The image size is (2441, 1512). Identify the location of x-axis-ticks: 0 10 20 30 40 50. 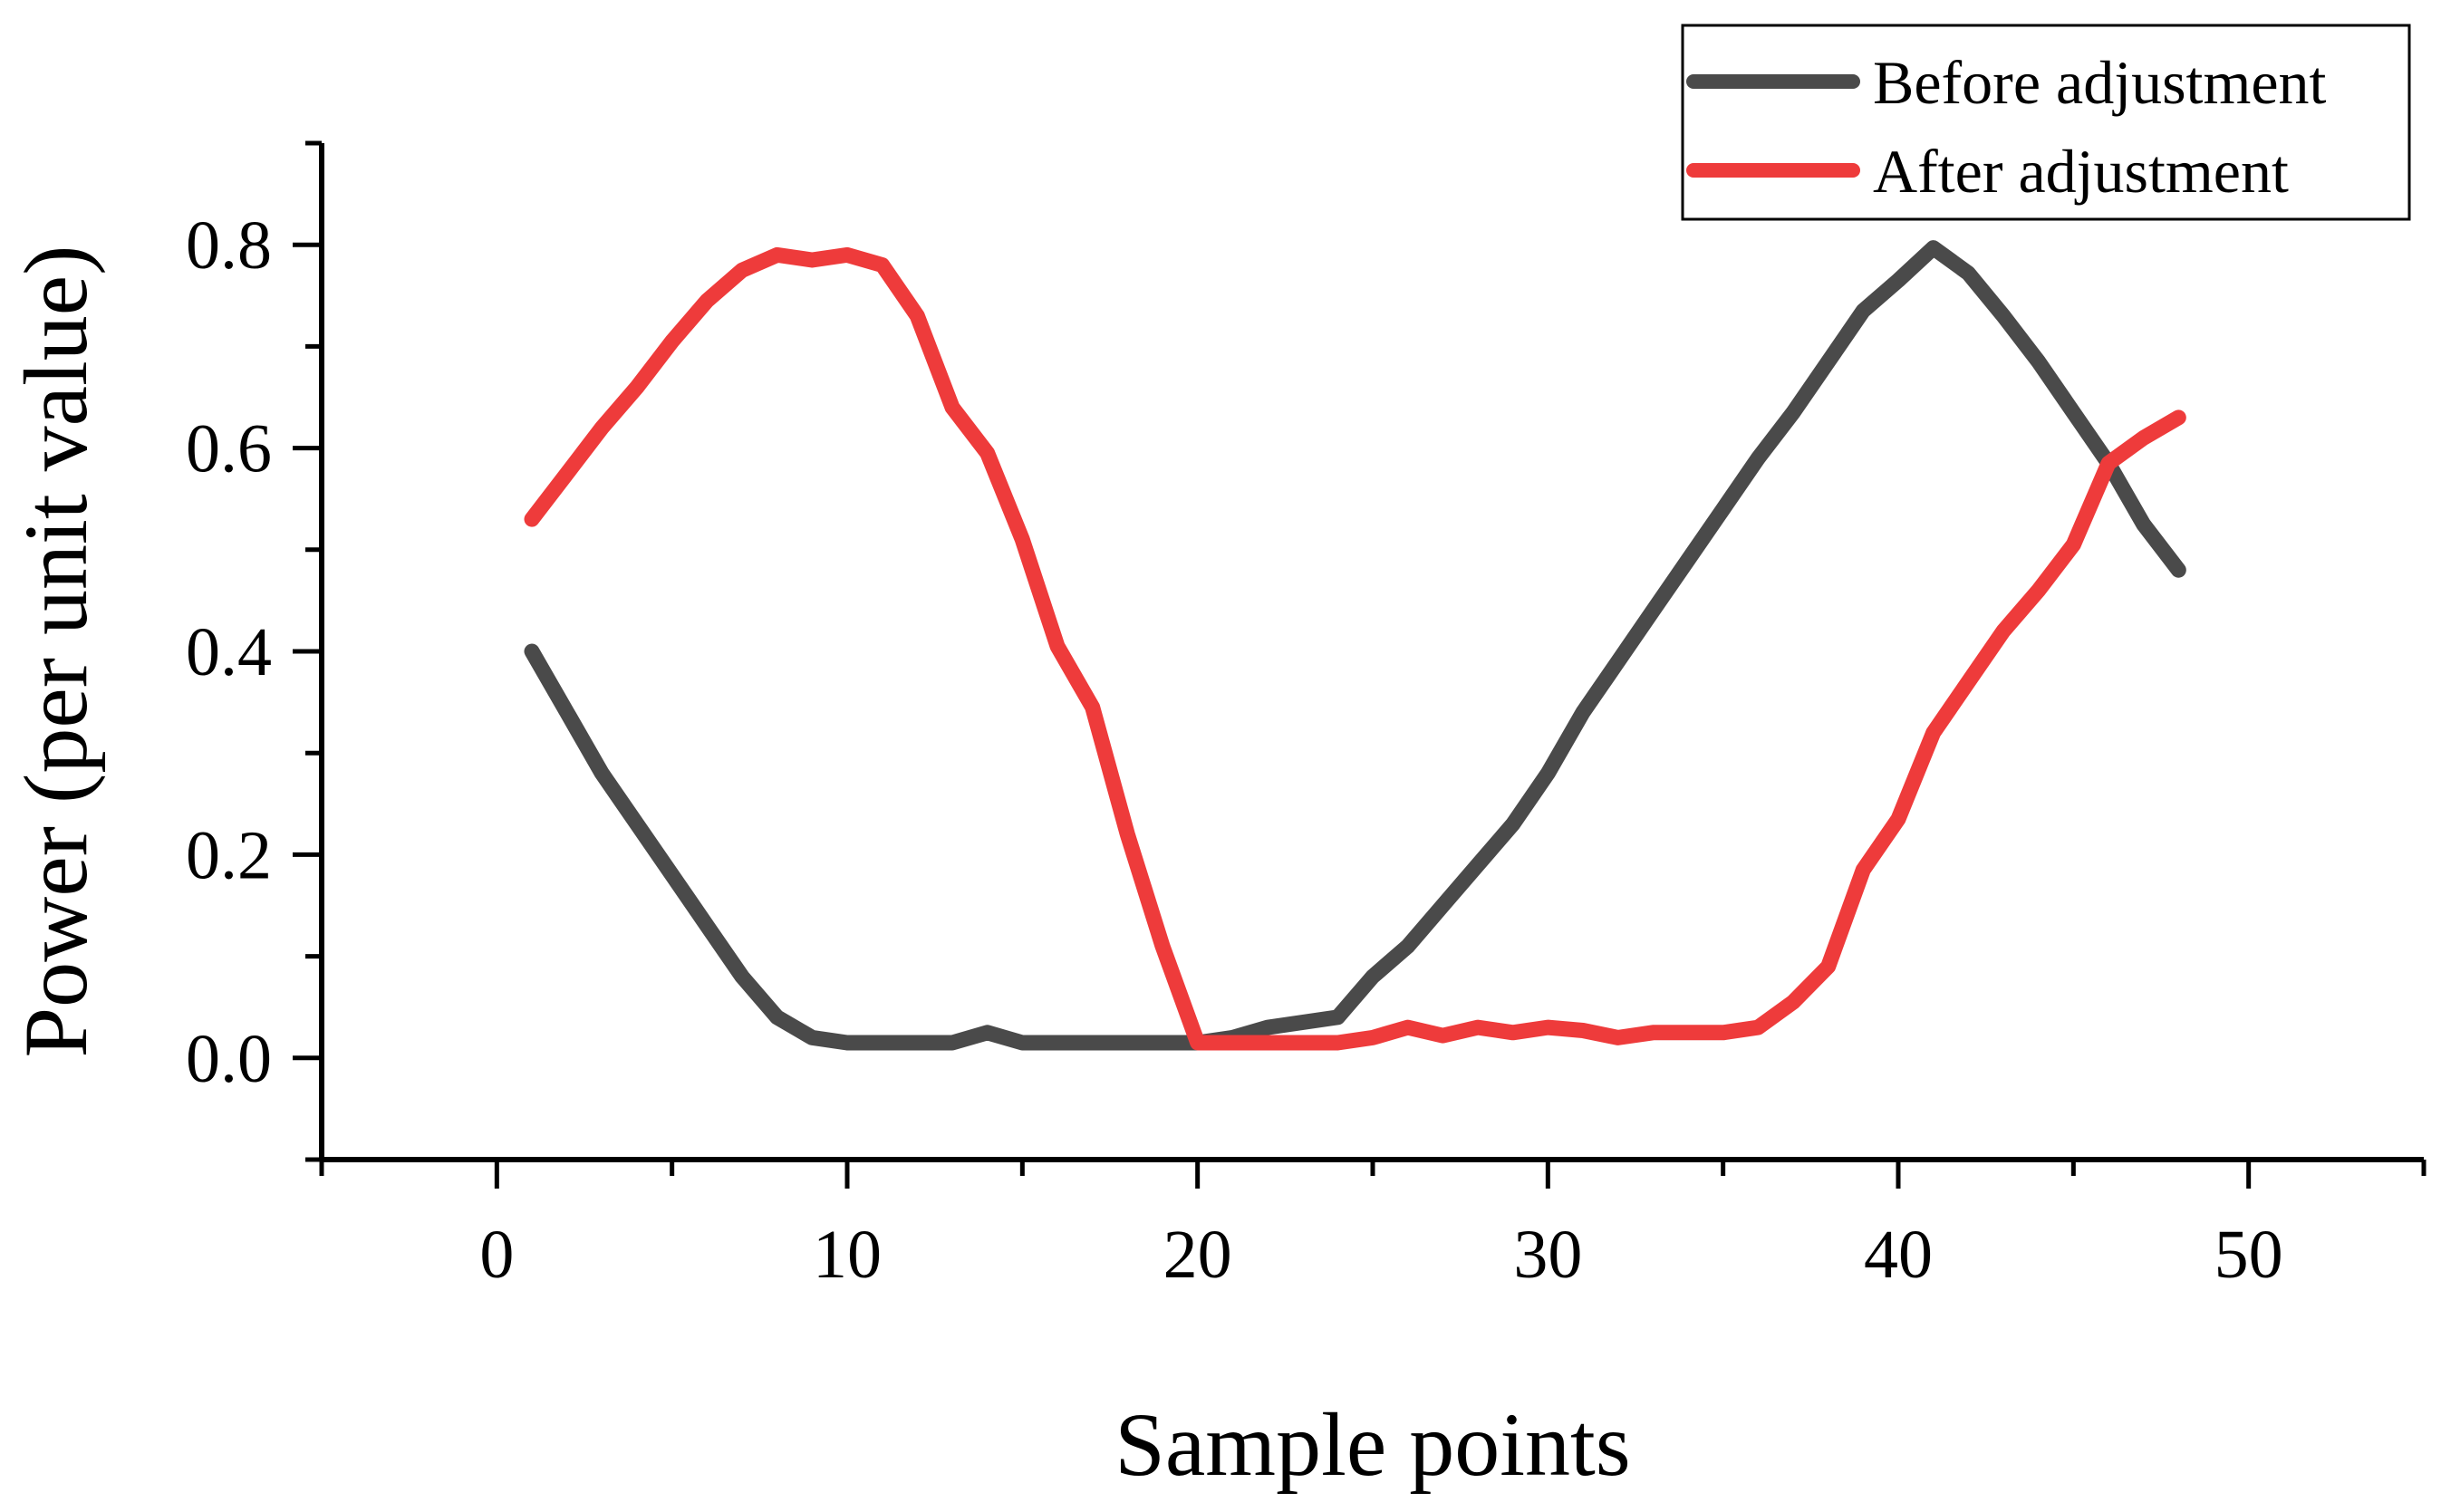
(1373, 1226).